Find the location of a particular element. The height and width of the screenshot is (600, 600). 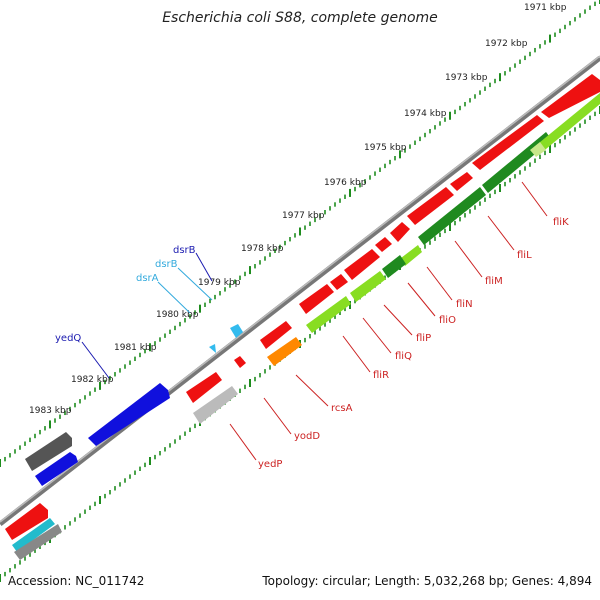

map-title: Escherichia coli S88, complete genome is located at coordinates (300, 18).